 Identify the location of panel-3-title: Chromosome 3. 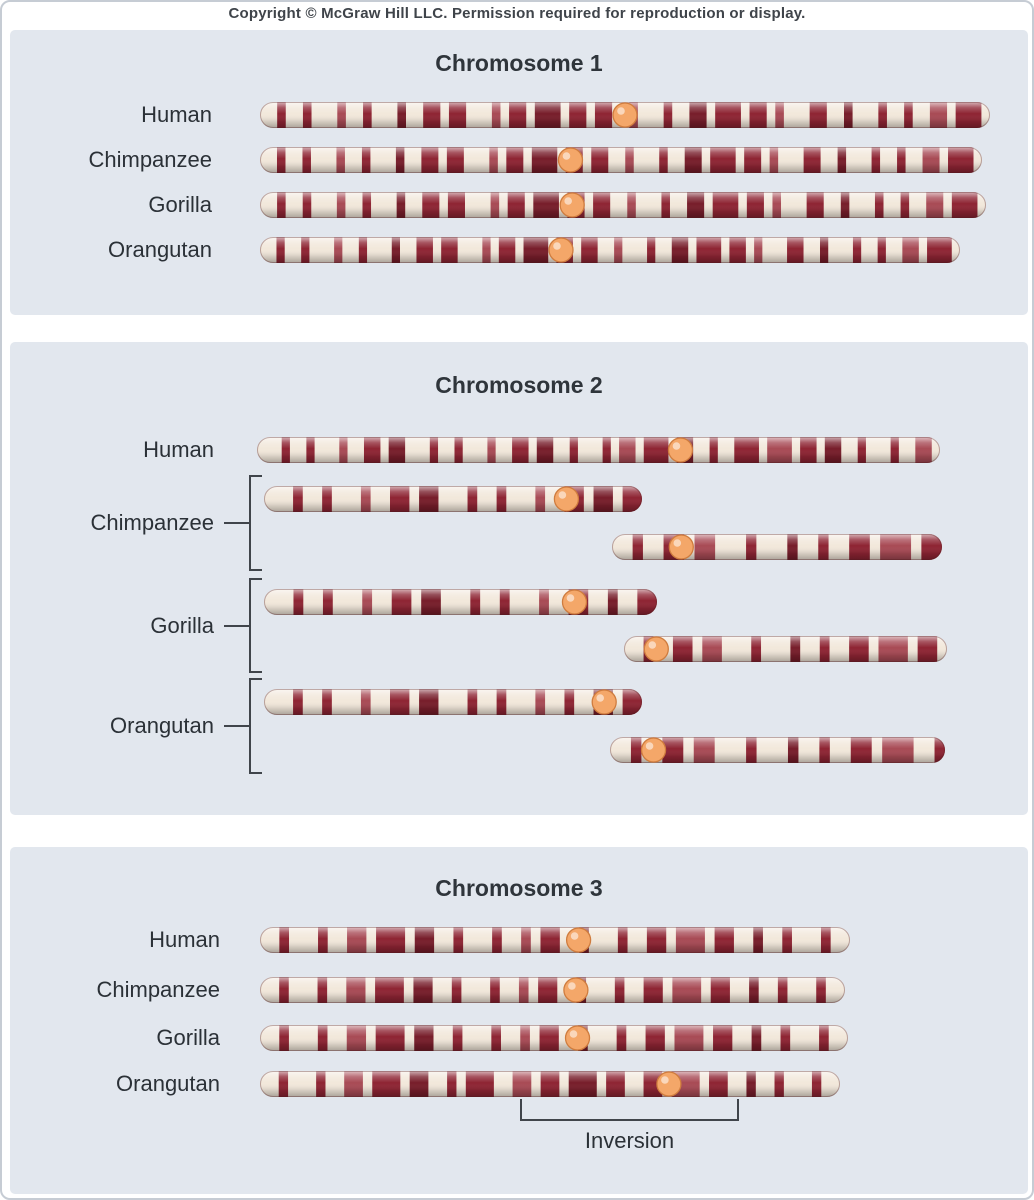
(519, 888).